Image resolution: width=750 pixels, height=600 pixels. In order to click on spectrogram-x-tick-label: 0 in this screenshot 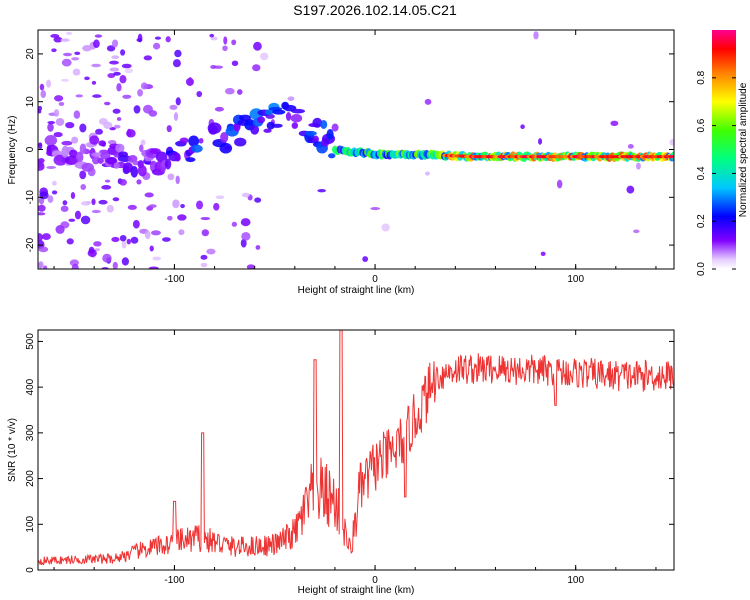, I will do `click(375, 279)`.